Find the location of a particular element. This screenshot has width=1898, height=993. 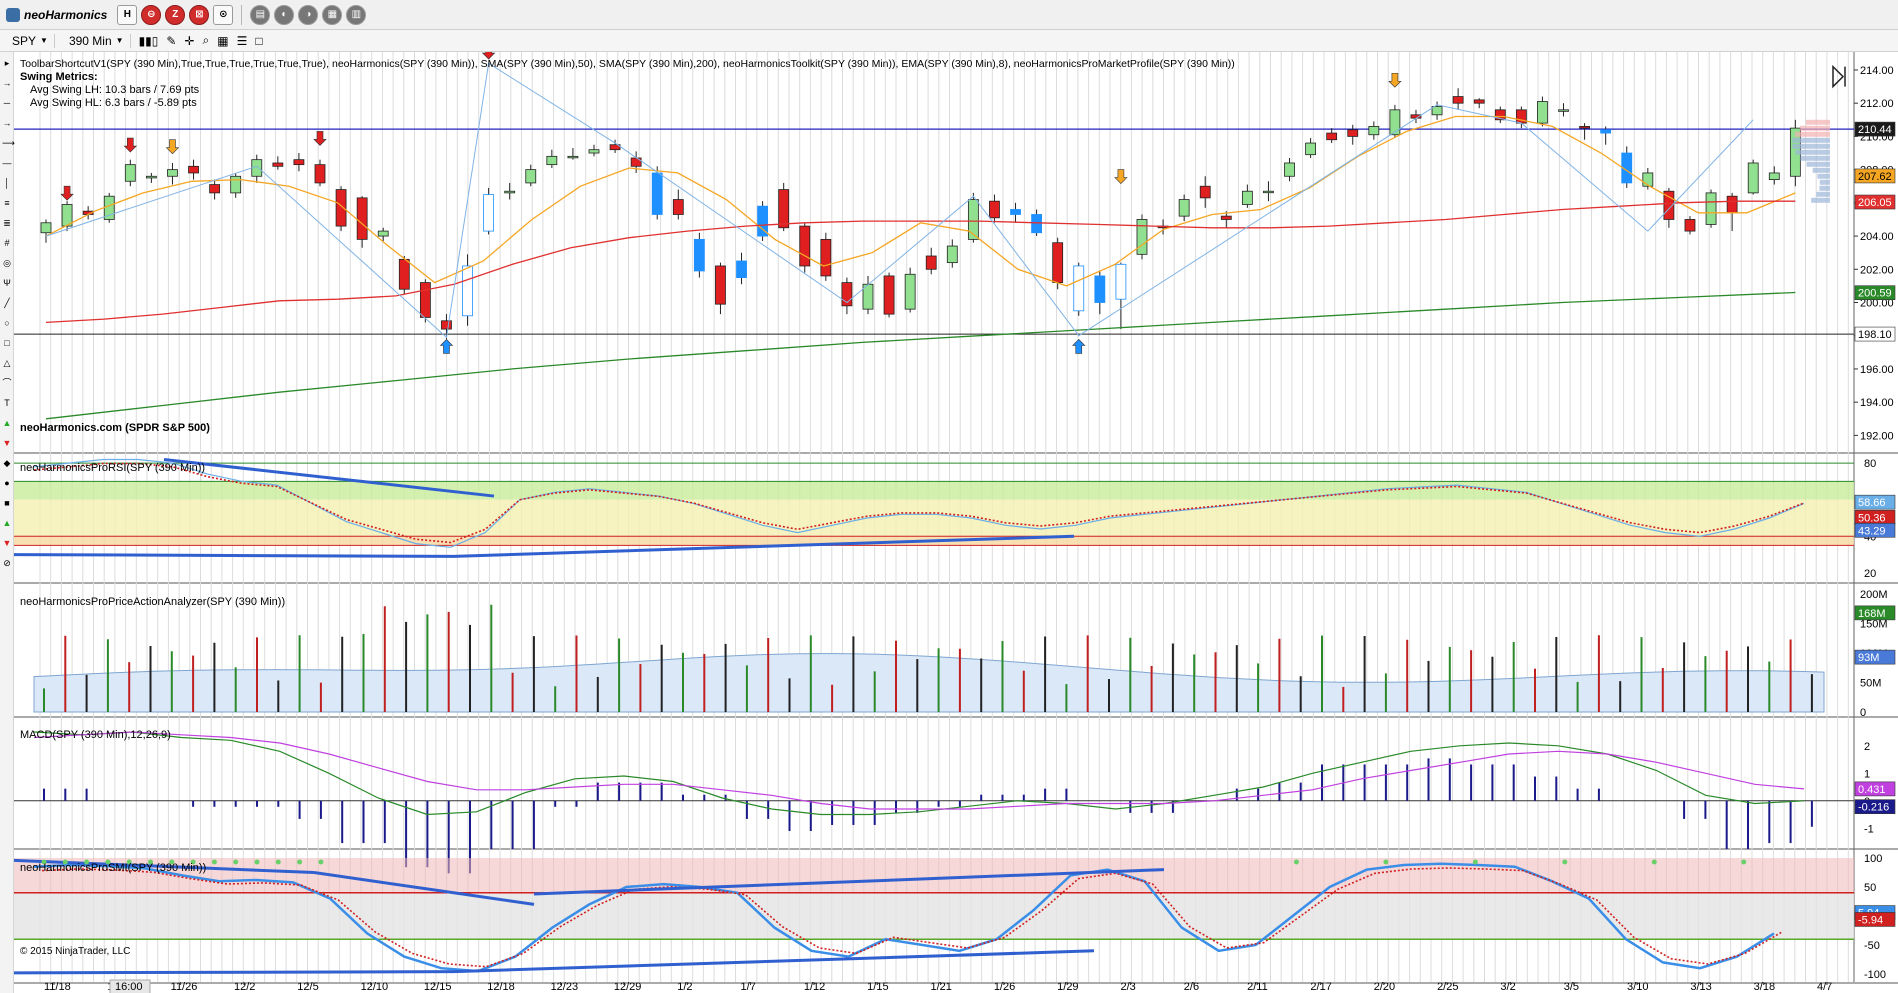

x-tick-label: 1/21 is located at coordinates (941, 987).